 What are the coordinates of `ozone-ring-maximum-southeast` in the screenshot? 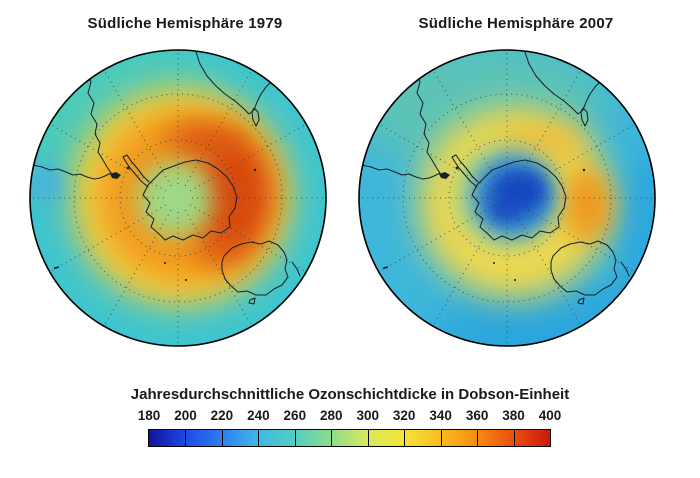 It's located at (224, 244).